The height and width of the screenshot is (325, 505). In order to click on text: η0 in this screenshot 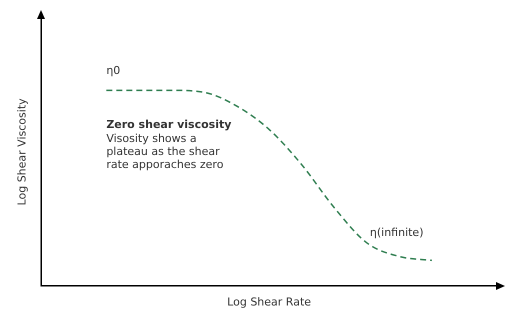, I will do `click(113, 71)`.